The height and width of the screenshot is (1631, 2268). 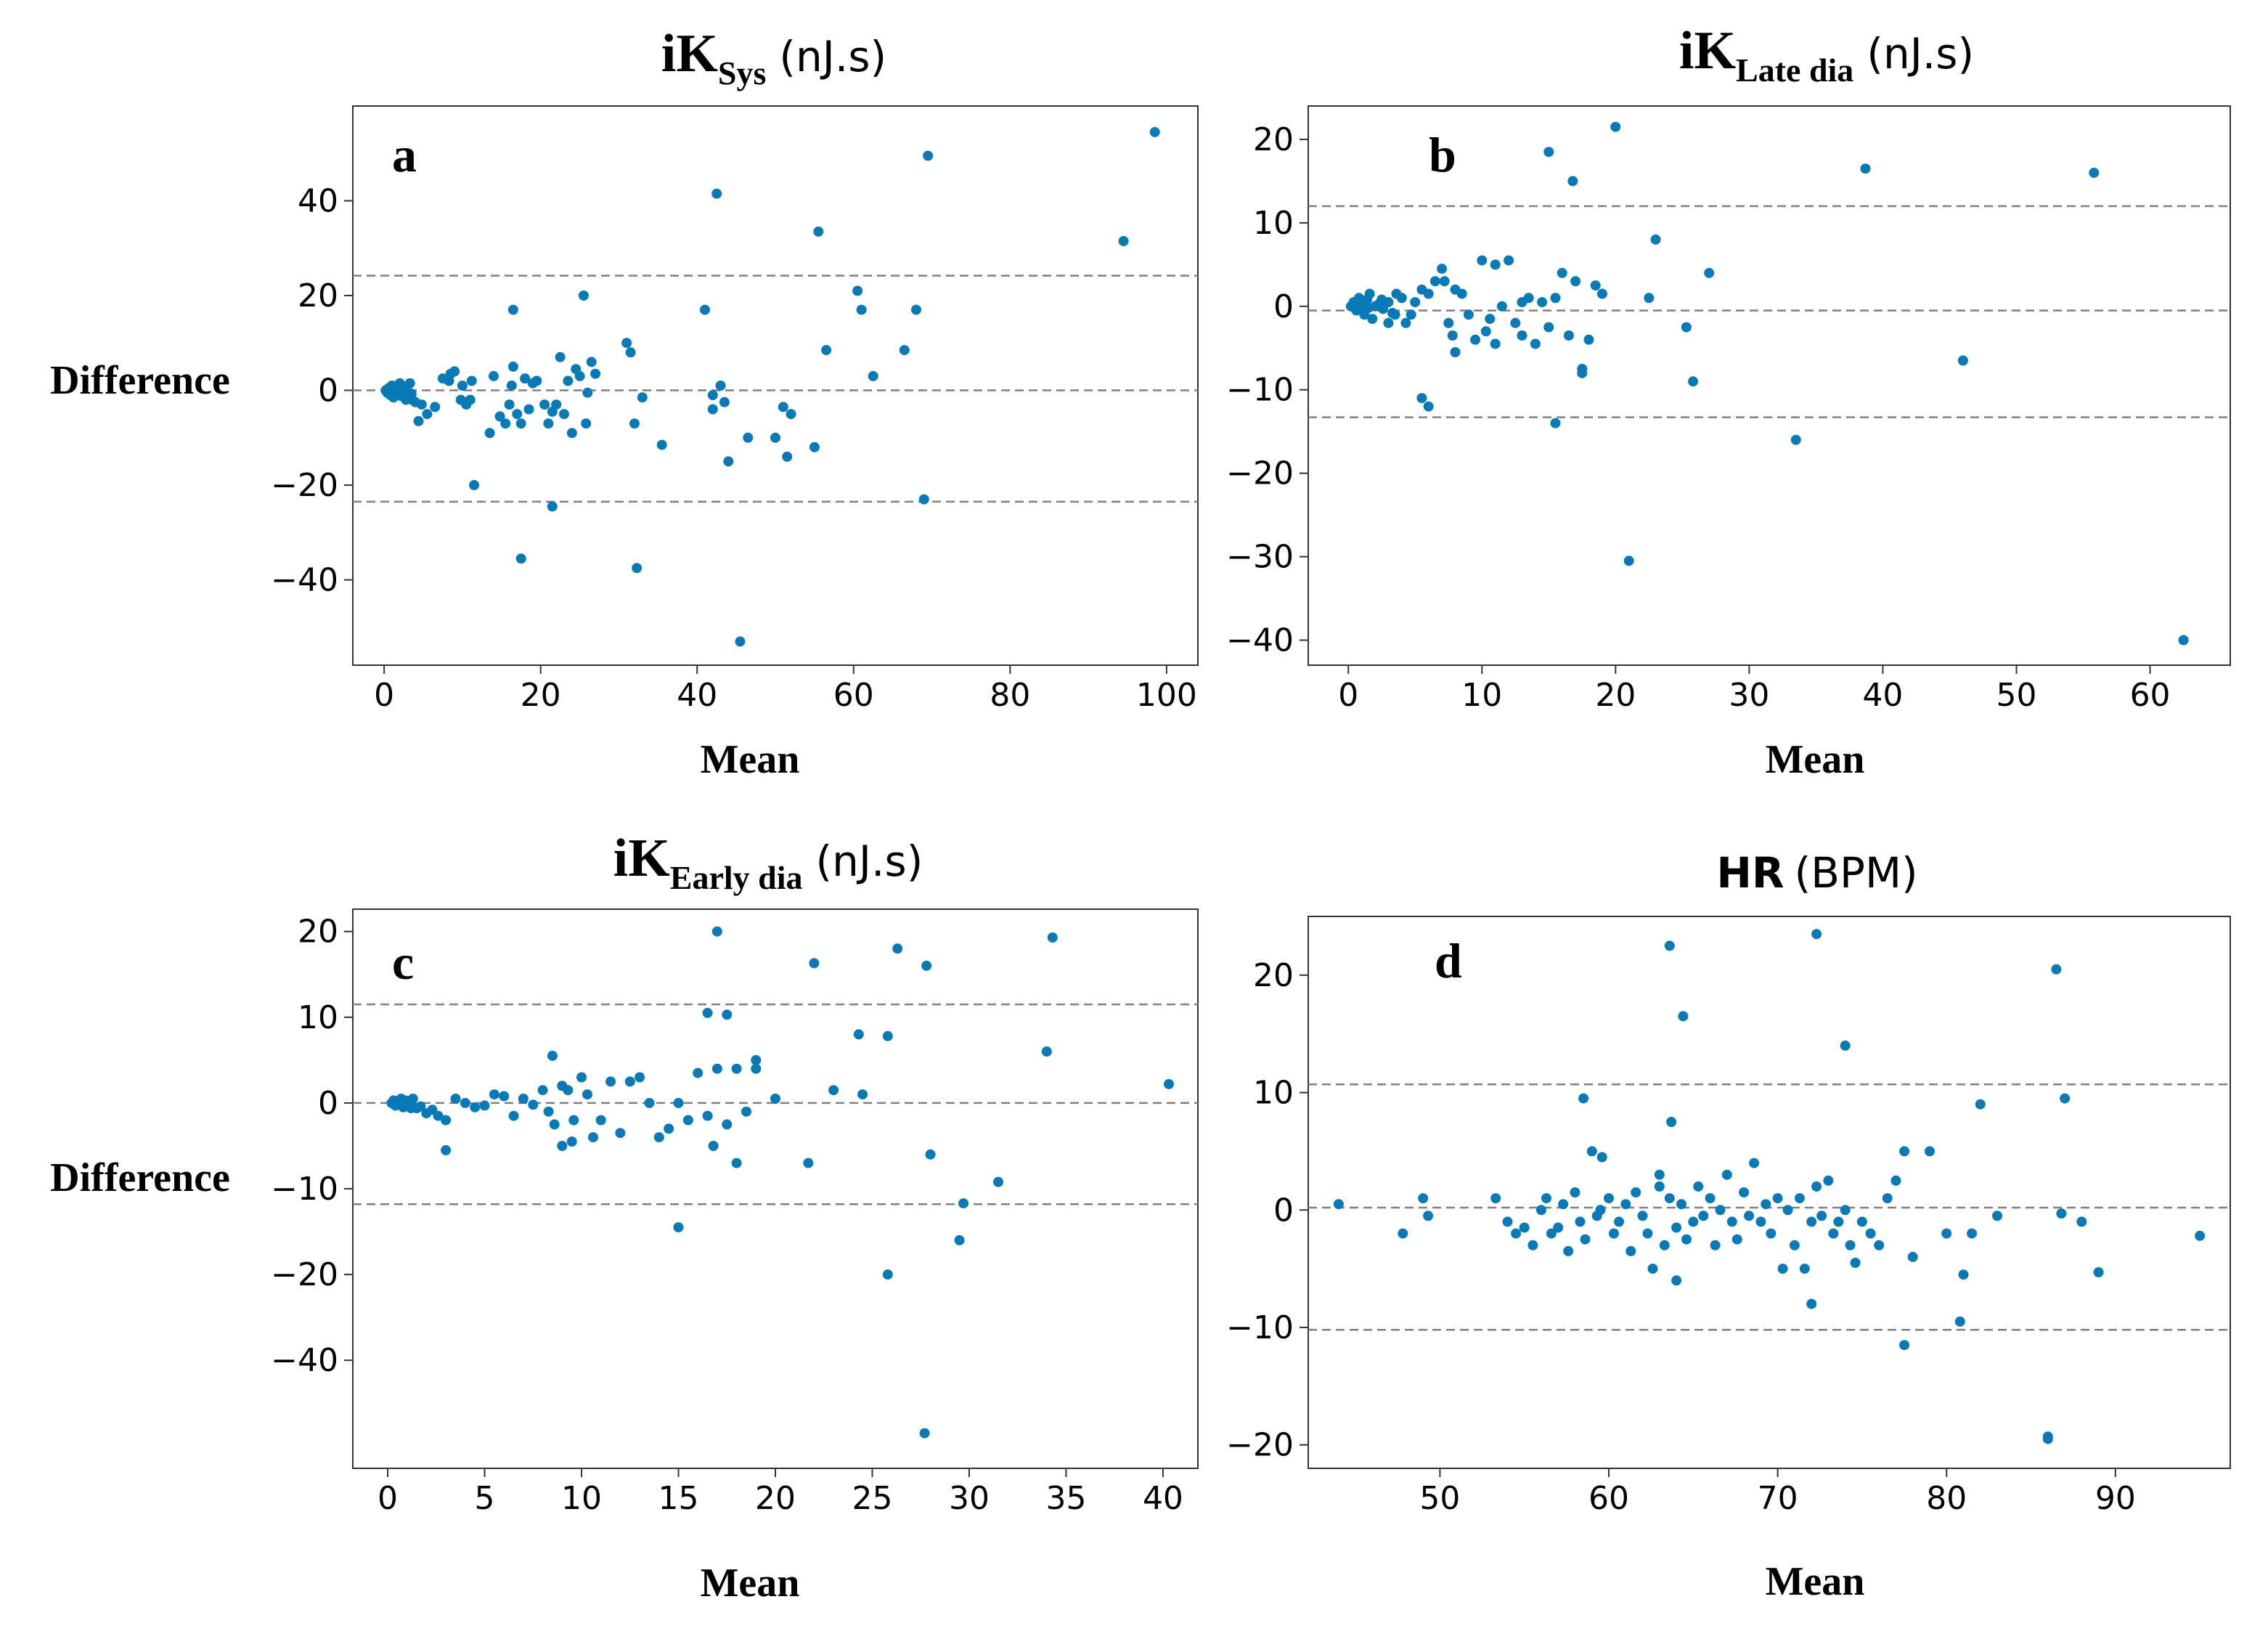 I want to click on panel-d-ytick-label: 20, so click(x=1273, y=976).